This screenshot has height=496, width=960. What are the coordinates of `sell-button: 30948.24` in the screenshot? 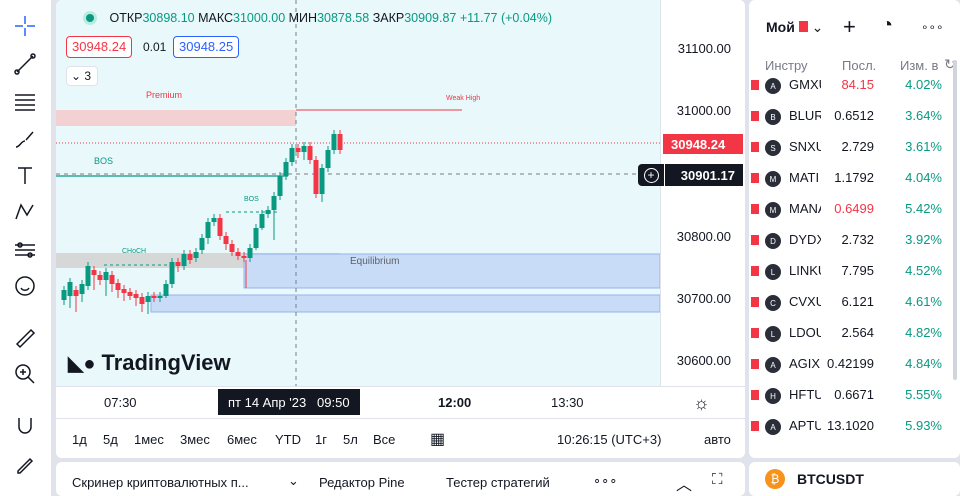 It's located at (99, 47).